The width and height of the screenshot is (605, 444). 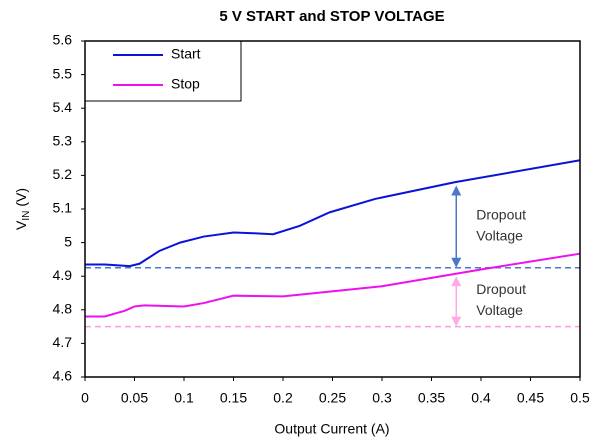 What do you see at coordinates (22, 209) in the screenshot?
I see `y-axis-label: VIN (V)` at bounding box center [22, 209].